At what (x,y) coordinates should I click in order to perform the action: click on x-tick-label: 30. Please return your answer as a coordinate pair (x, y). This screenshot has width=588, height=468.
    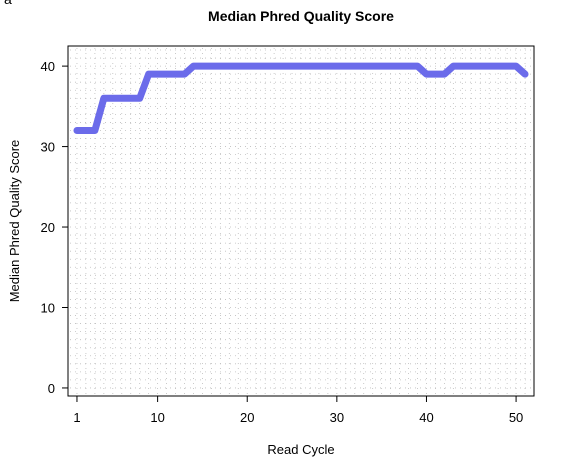
    Looking at the image, I should click on (337, 417).